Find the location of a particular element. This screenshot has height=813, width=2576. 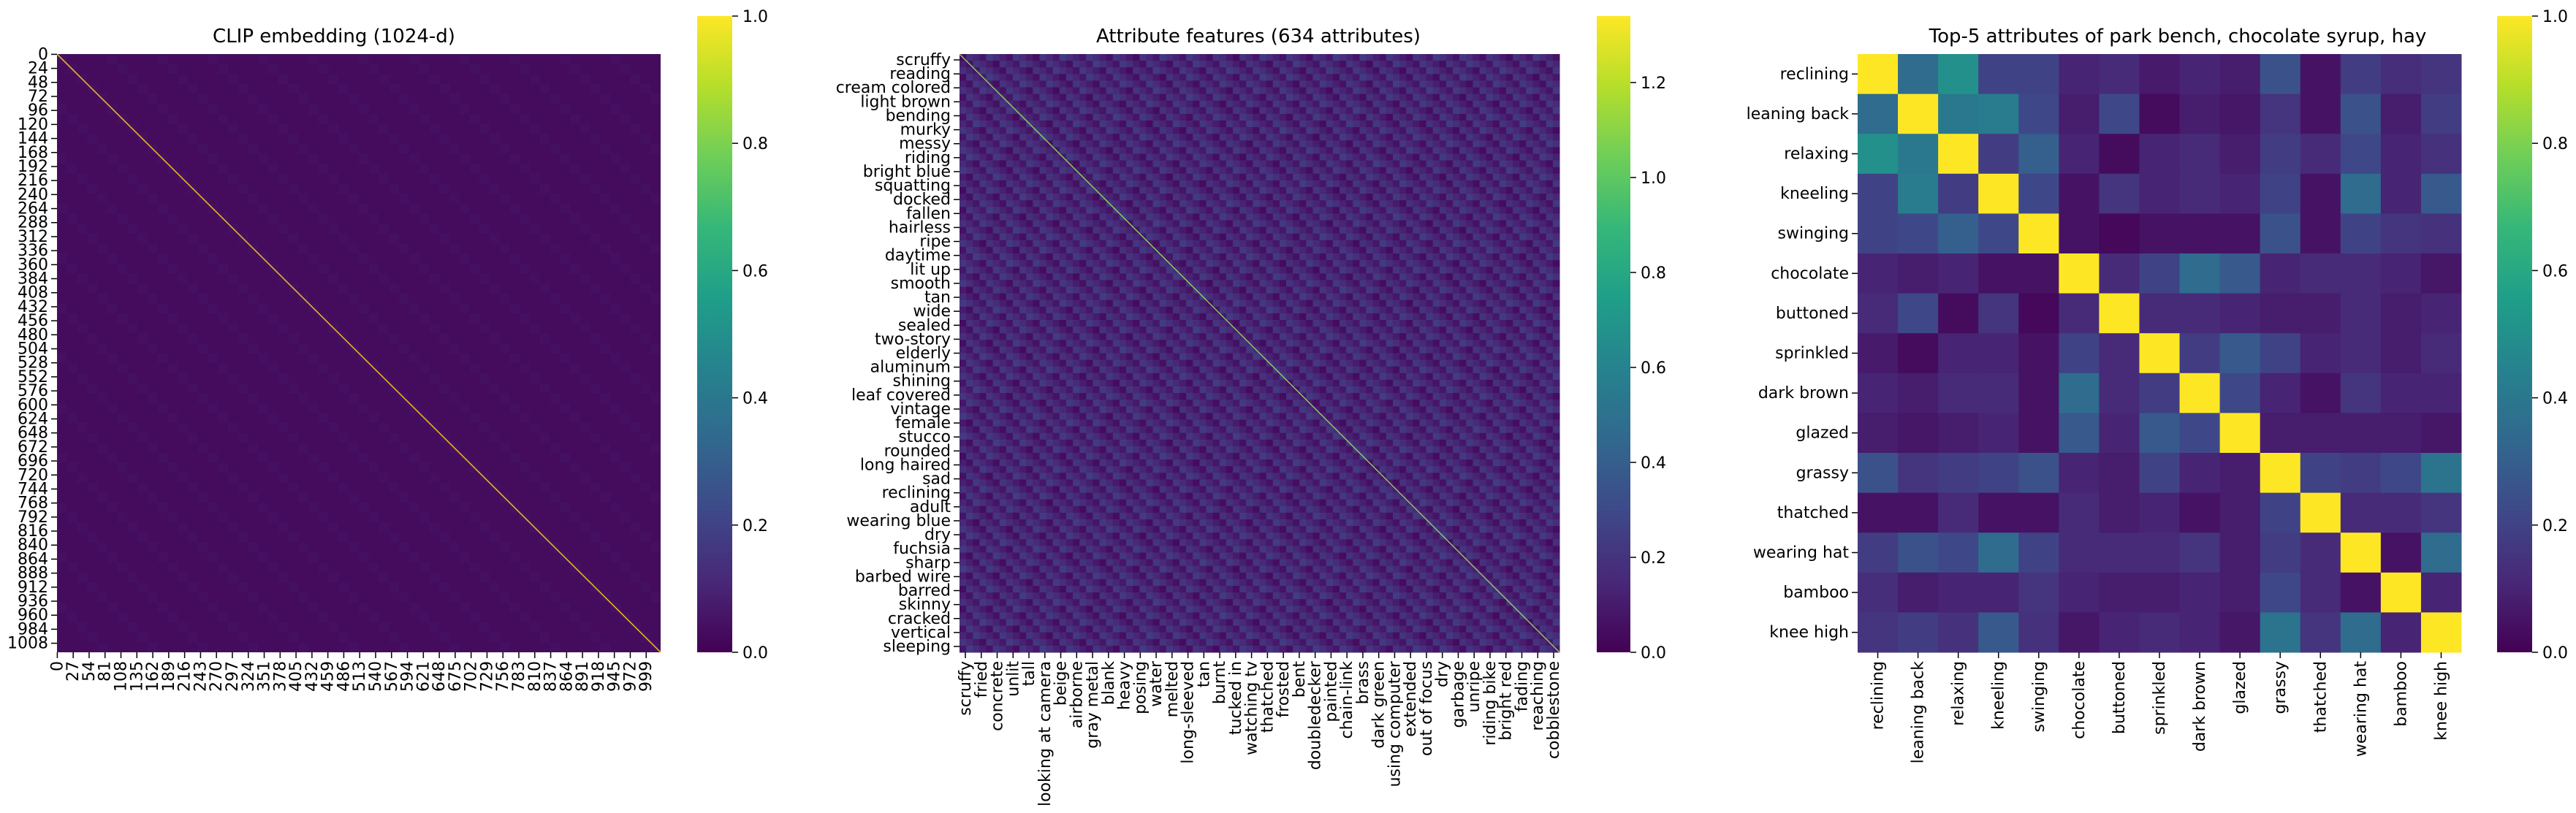

x-tick-label: 891 is located at coordinates (583, 676).